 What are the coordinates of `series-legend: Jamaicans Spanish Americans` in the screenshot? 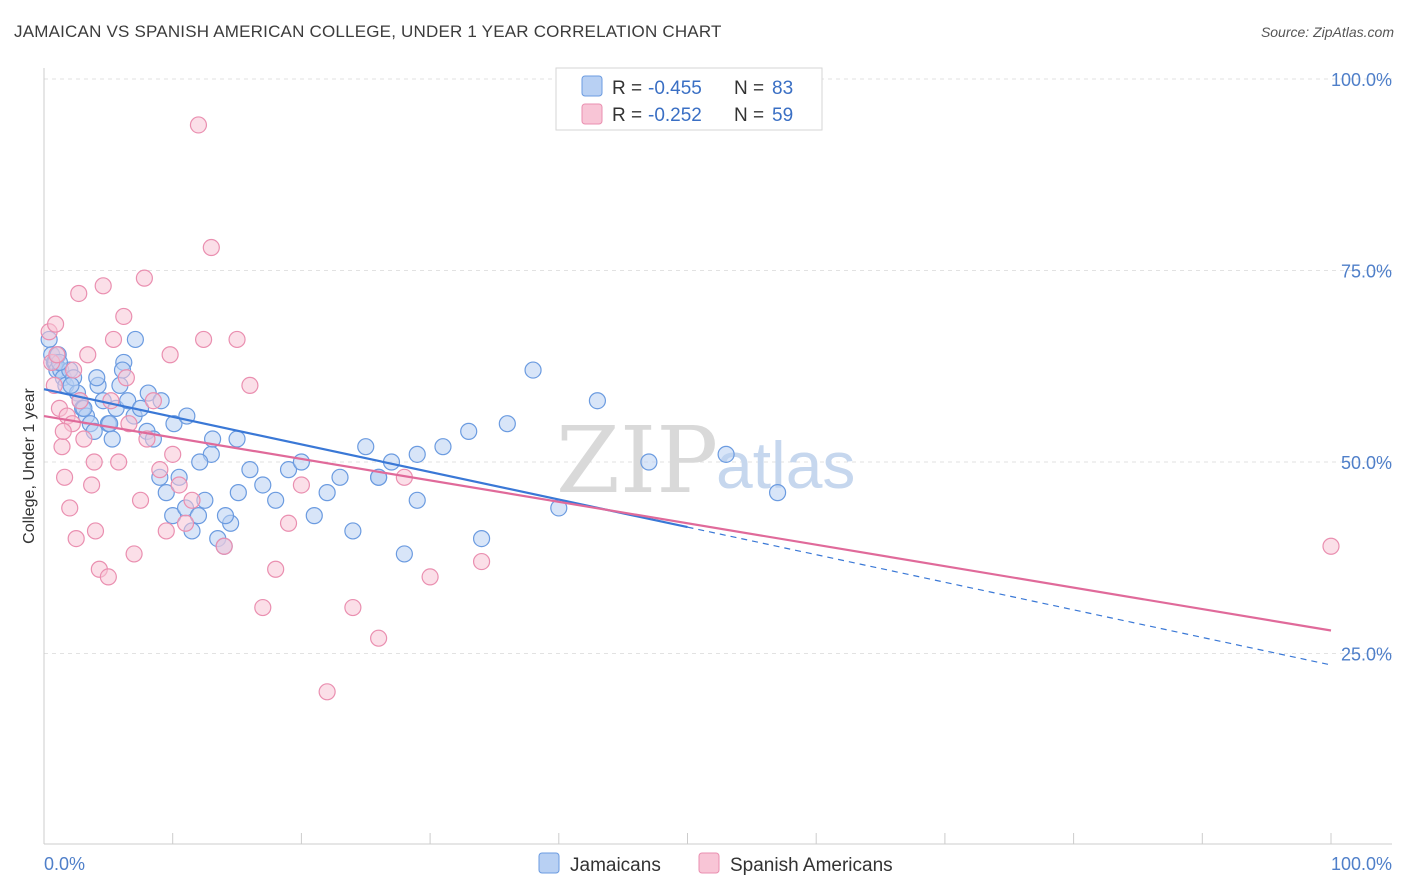 It's located at (715, 864).